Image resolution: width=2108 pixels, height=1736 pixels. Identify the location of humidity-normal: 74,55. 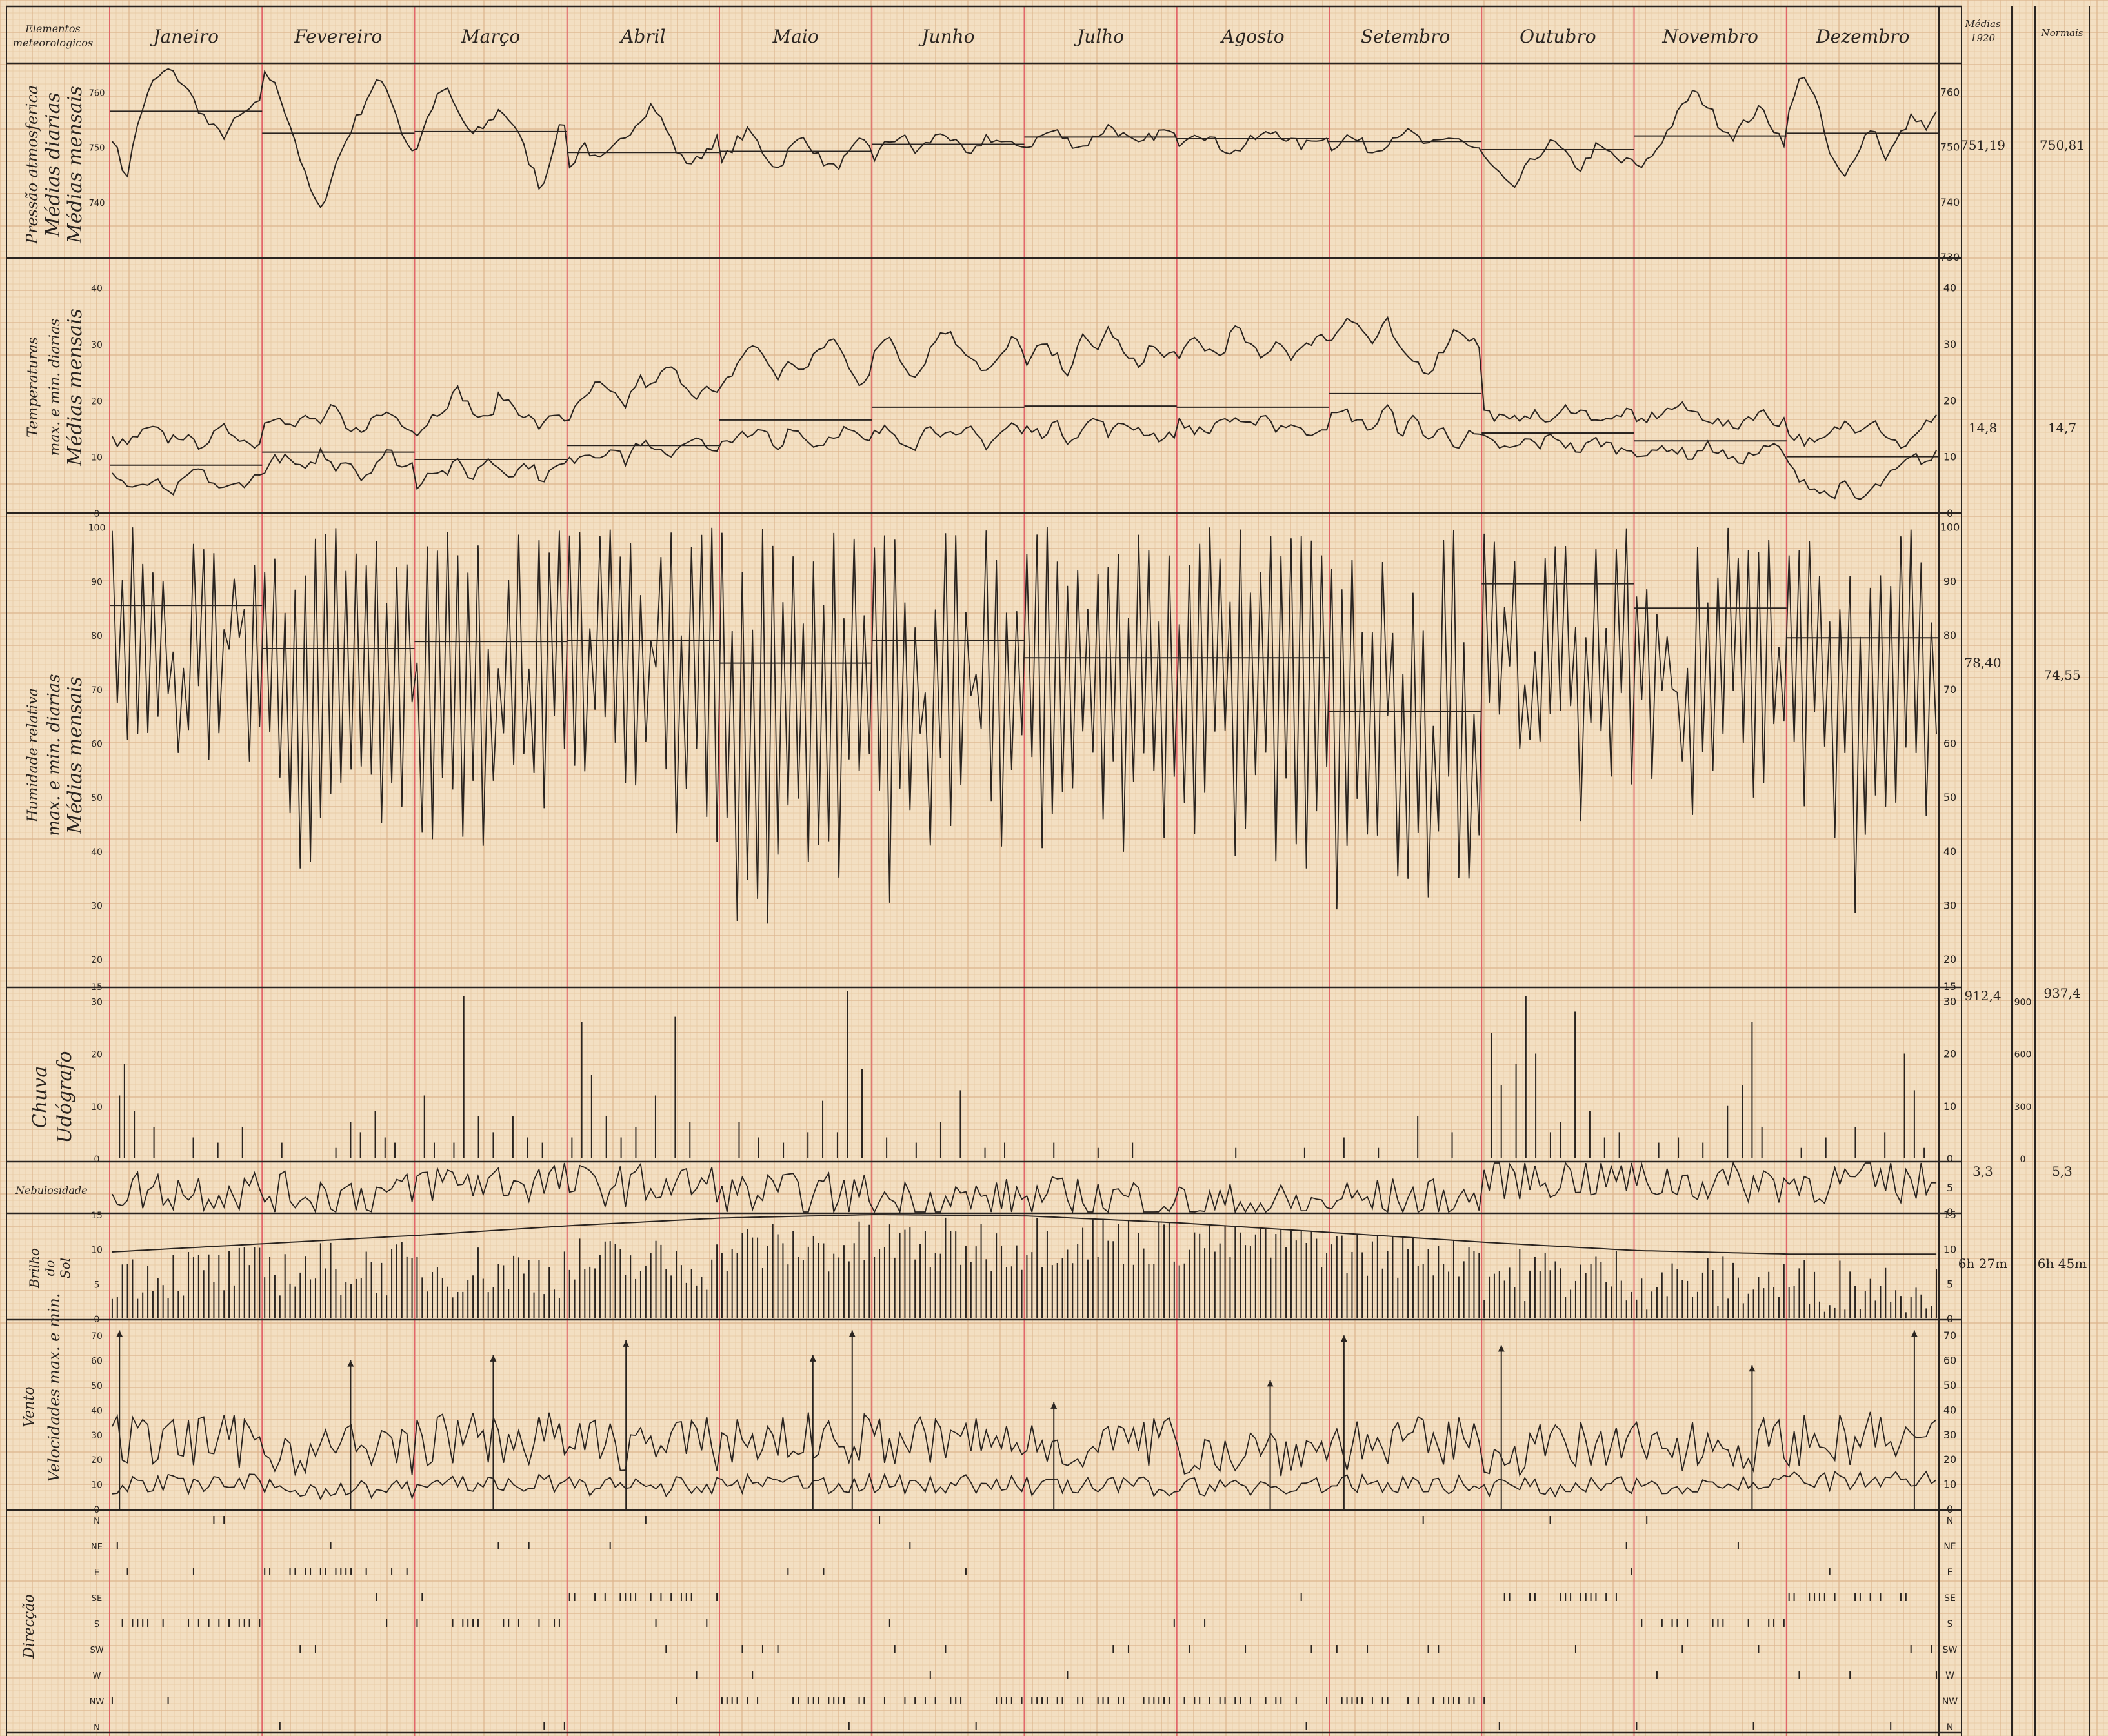
(2061, 675).